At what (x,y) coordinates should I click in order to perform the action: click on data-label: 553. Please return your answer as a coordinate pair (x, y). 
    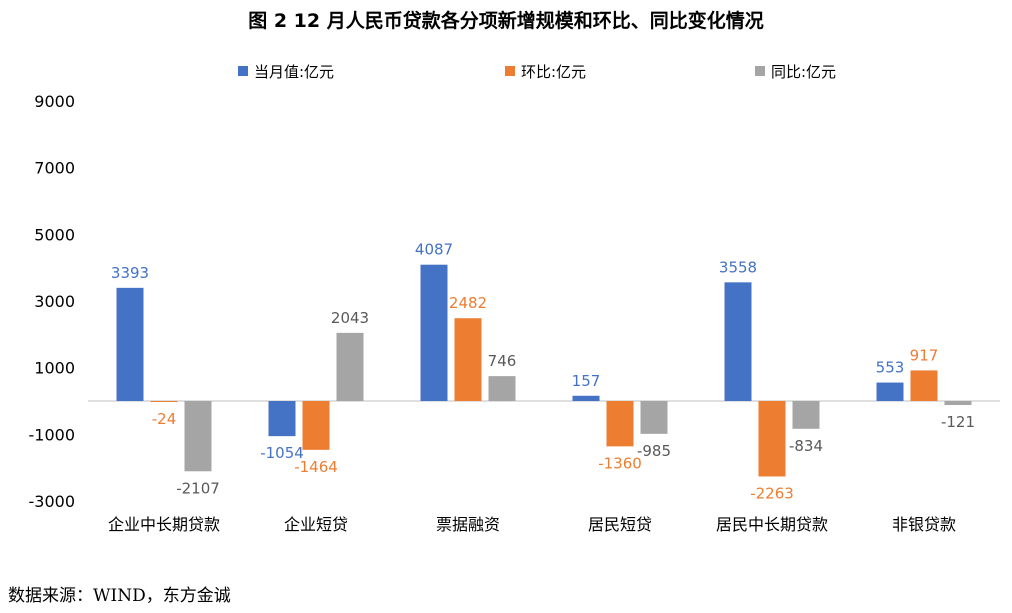
    Looking at the image, I should click on (890, 368).